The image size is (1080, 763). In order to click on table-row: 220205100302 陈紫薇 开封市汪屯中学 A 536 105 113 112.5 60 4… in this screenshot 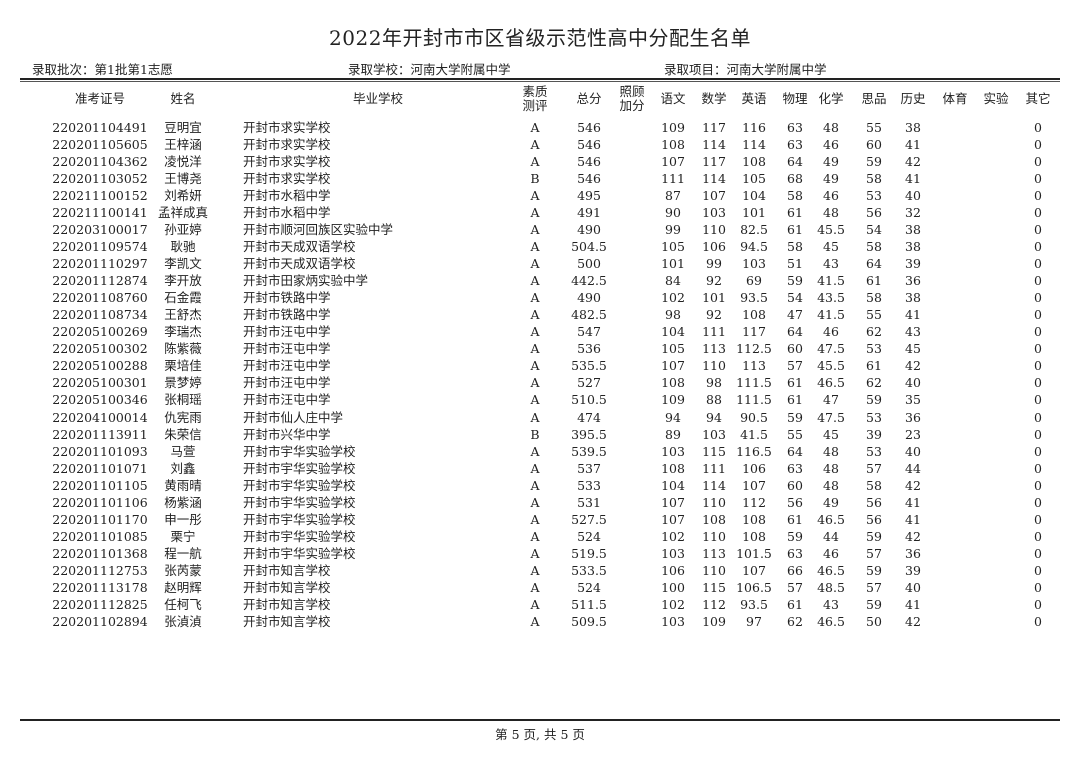, I will do `click(540, 348)`.